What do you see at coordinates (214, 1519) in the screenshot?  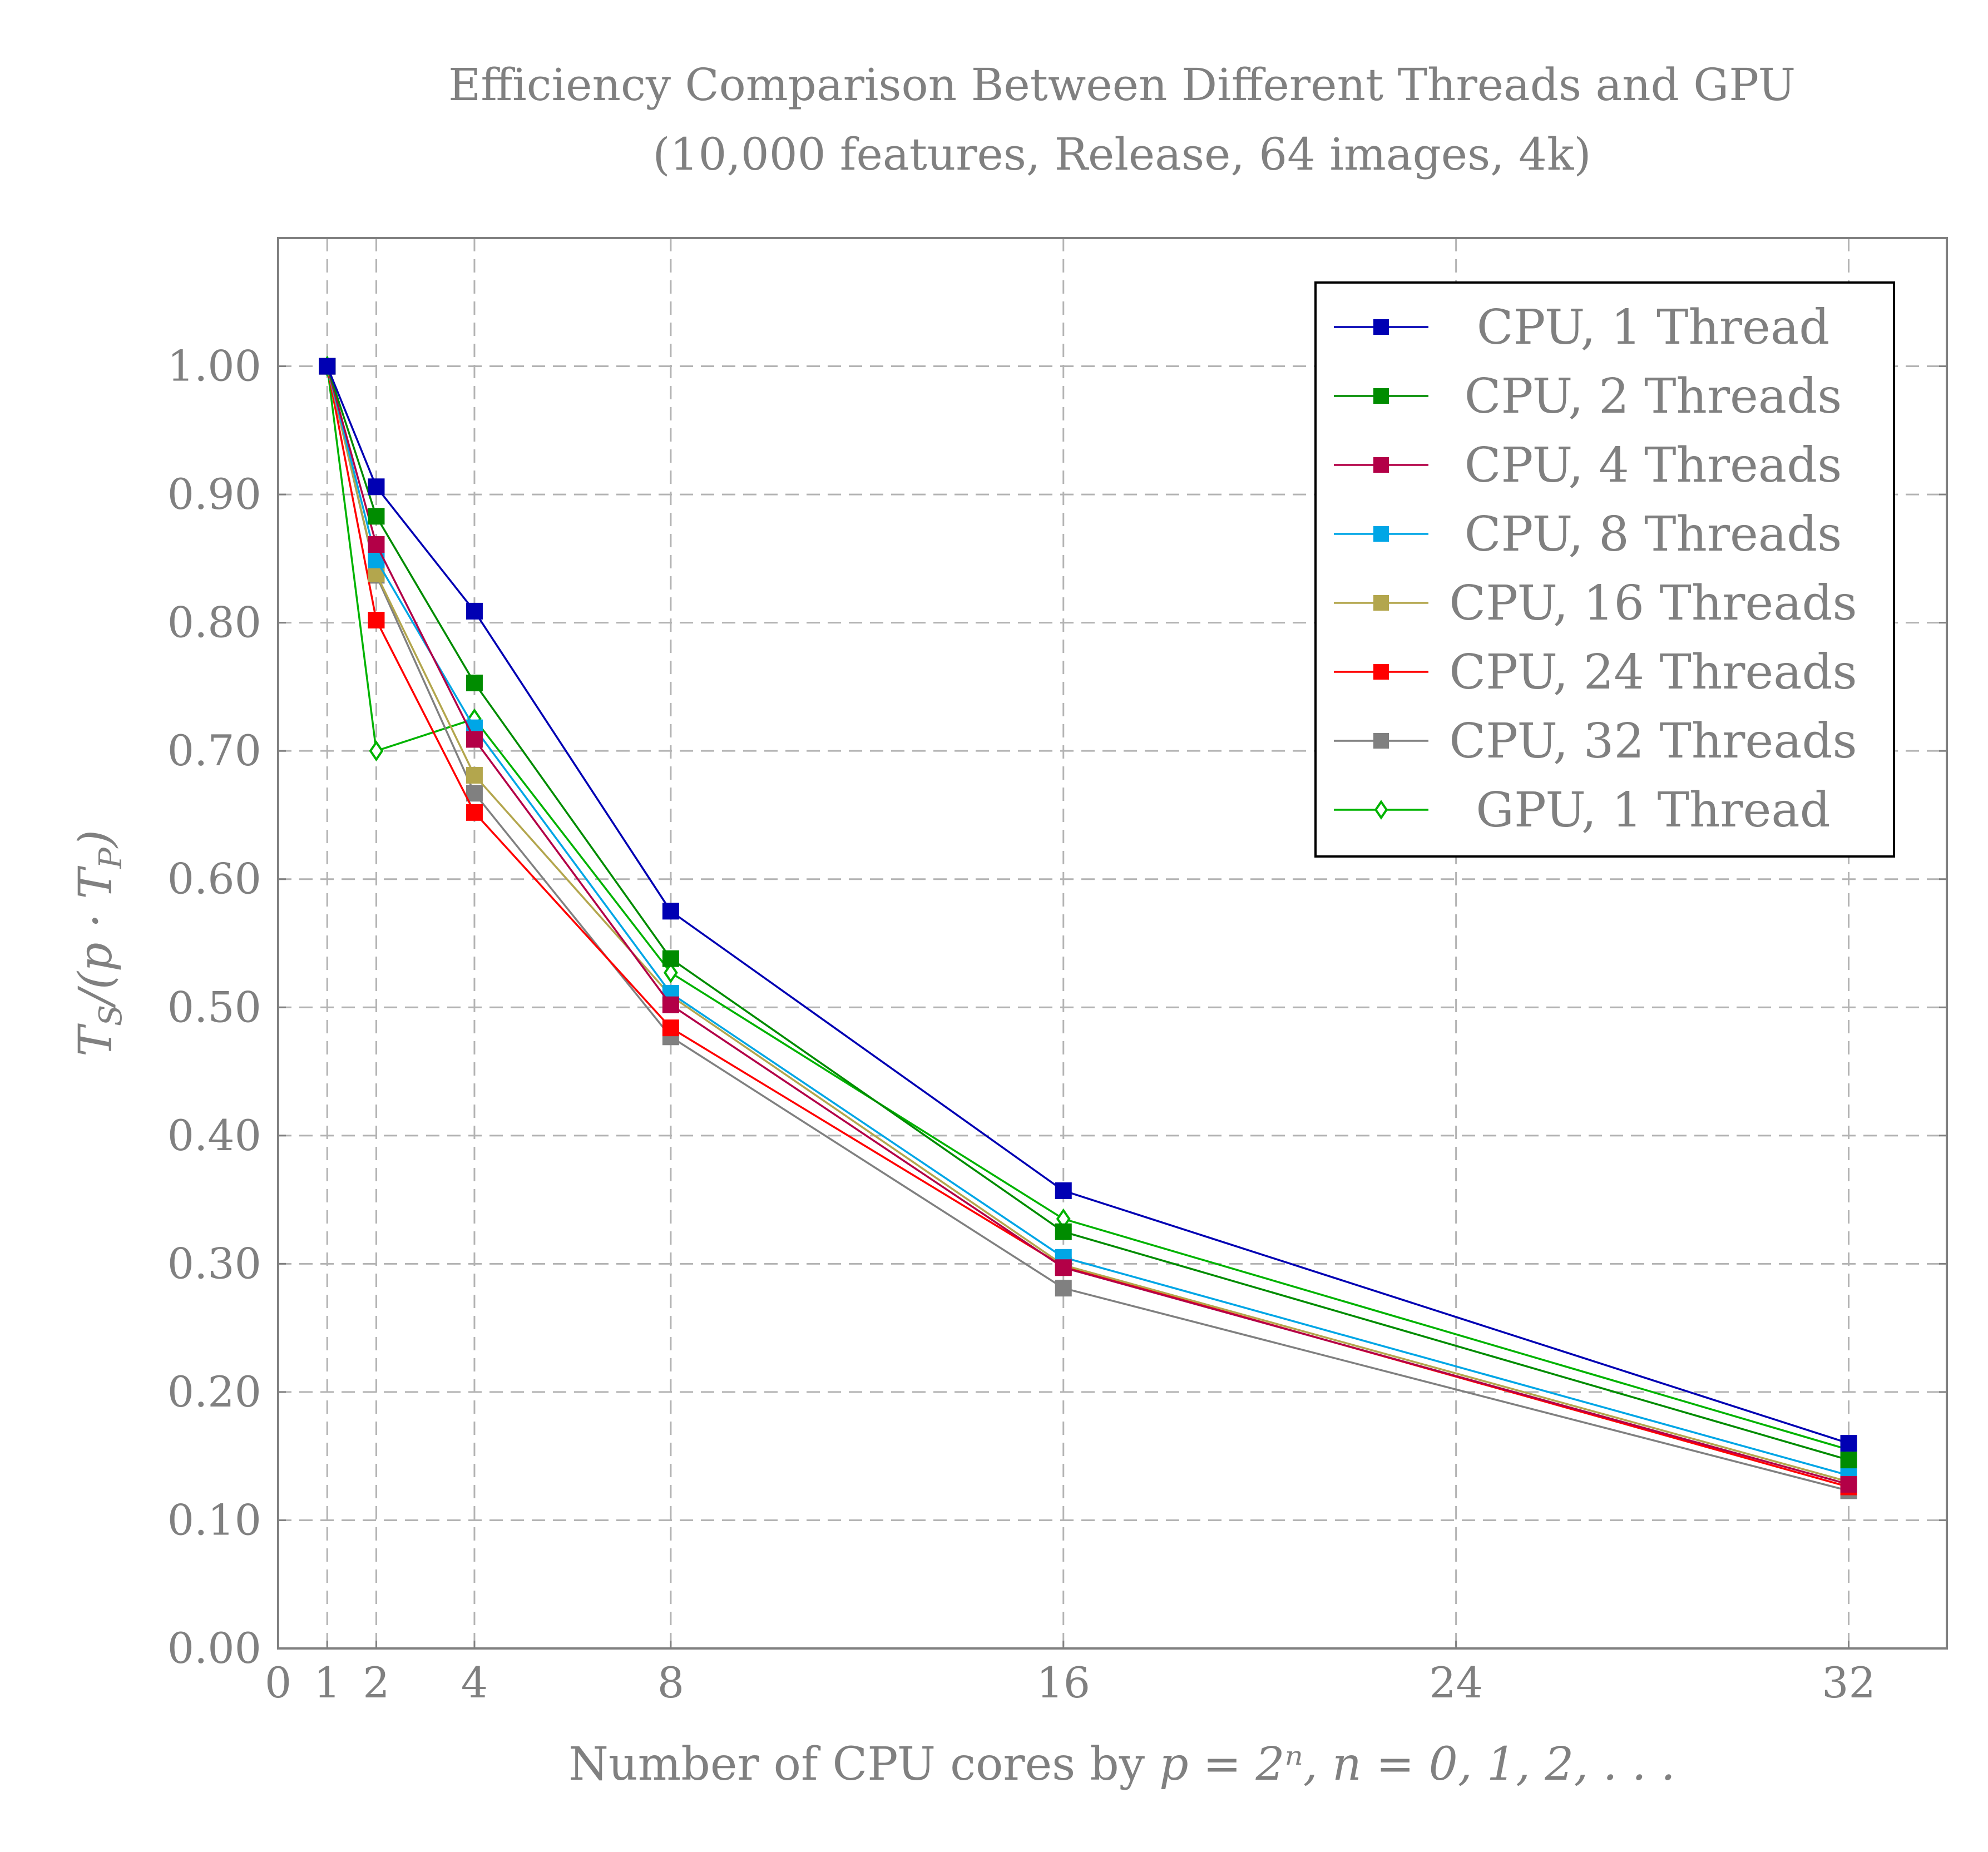 I see `y-tick-label: 0.10` at bounding box center [214, 1519].